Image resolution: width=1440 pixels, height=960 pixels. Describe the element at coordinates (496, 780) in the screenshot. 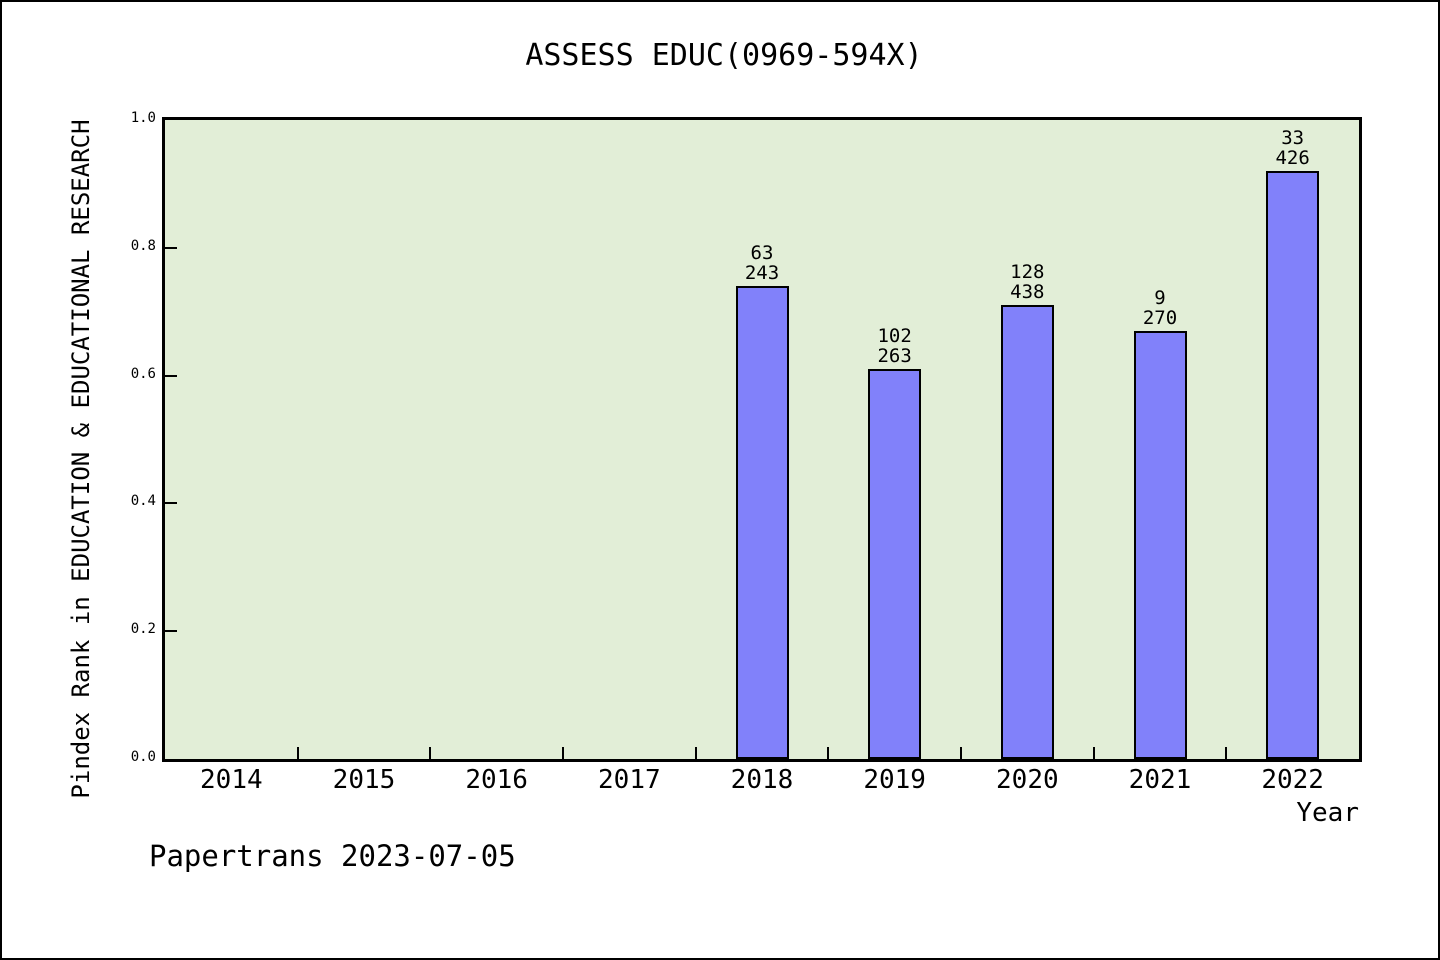

I see `x-tick-label: 2016` at that location.